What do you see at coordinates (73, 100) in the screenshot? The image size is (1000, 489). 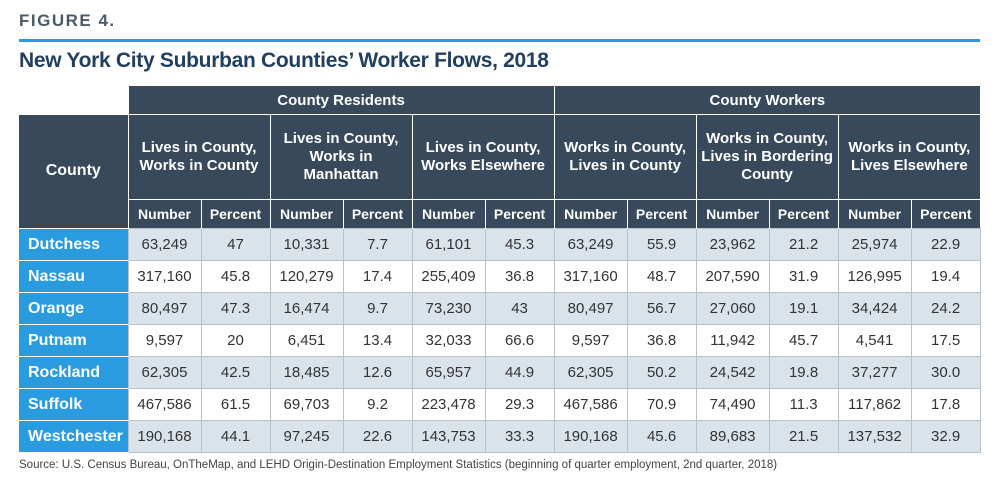 I see `corner-blank` at bounding box center [73, 100].